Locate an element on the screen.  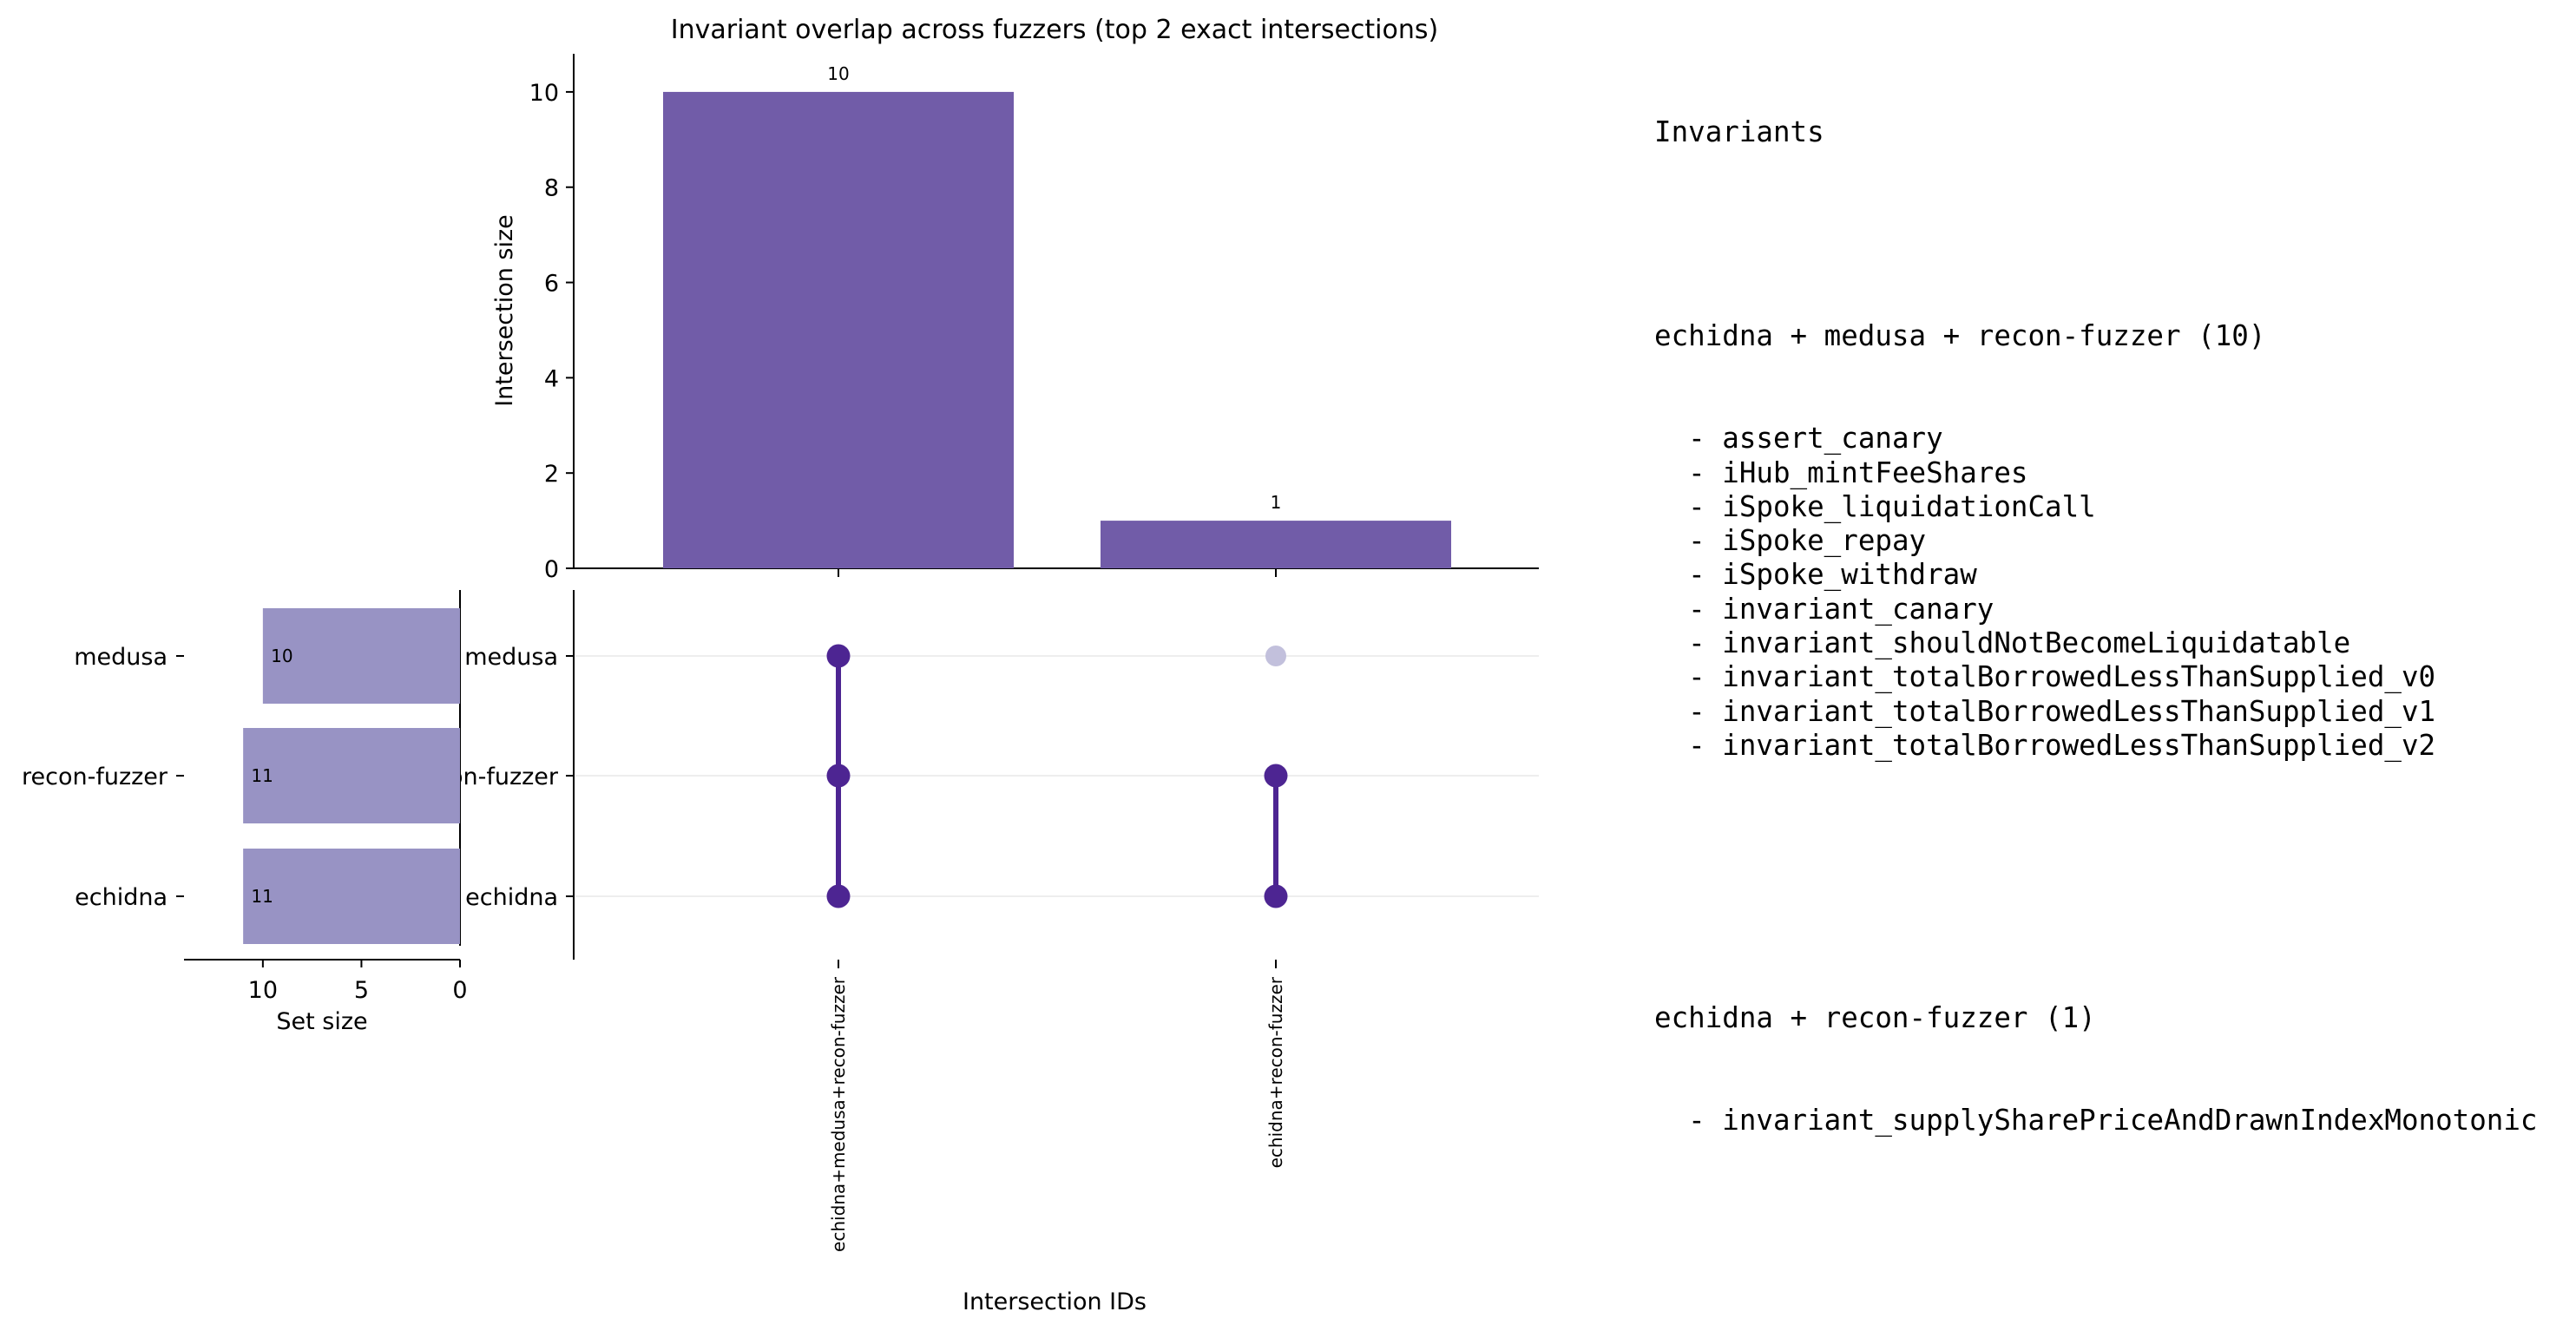
set-size-tick-label: 10 is located at coordinates (263, 991).